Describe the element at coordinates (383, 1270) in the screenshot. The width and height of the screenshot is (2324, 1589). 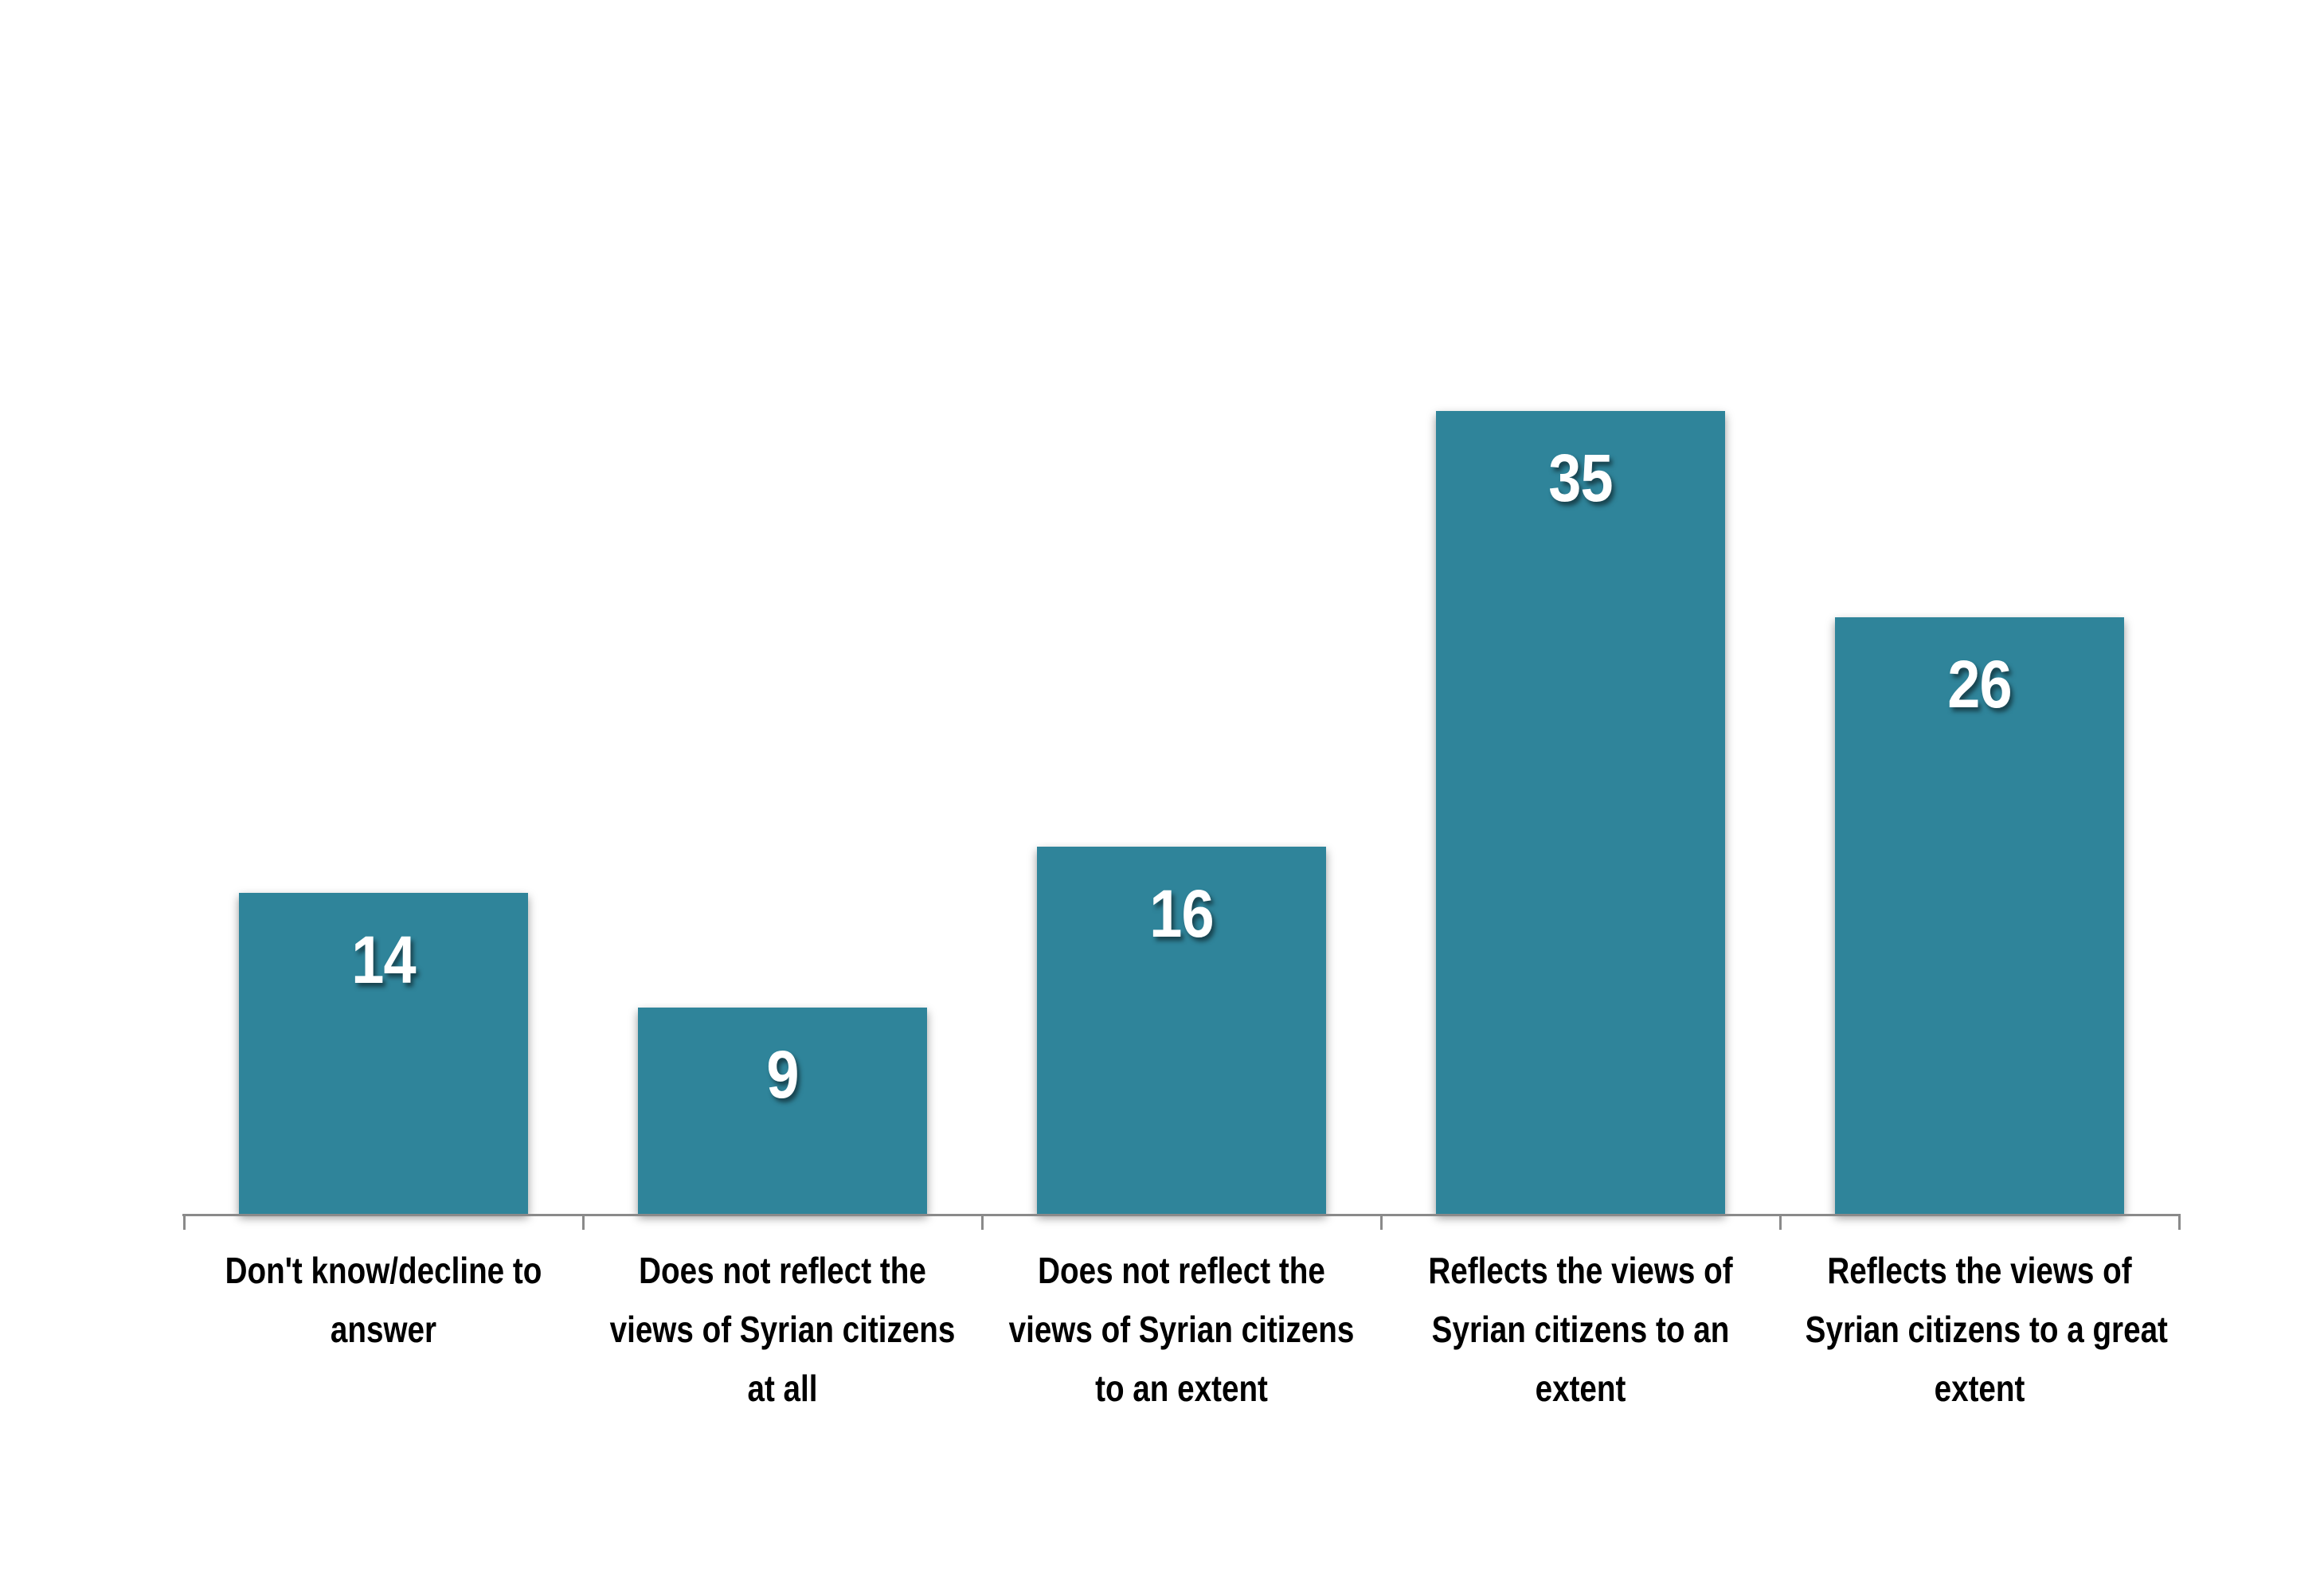
I see `x-axis-category-label-line: Don't know/decline to` at that location.